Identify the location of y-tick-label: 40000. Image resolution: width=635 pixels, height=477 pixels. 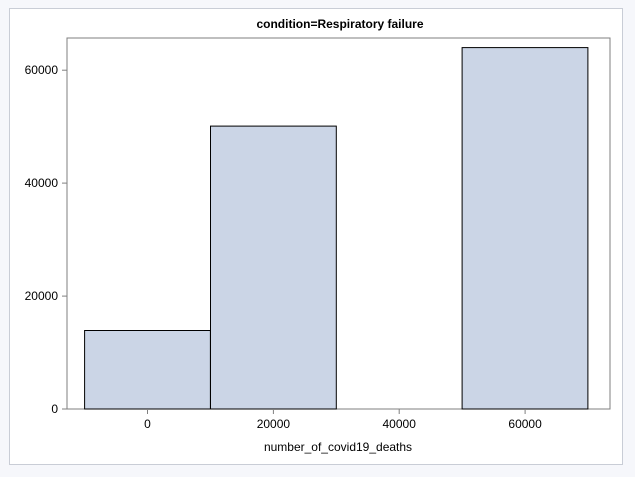
(42, 183).